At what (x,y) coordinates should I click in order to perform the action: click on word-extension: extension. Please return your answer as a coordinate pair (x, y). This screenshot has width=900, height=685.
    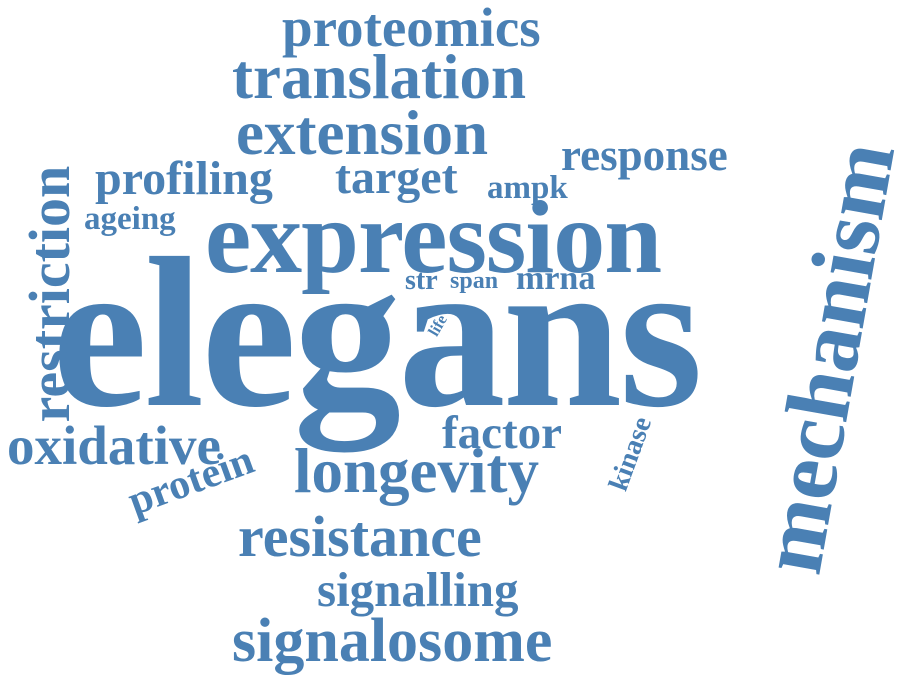
    Looking at the image, I should click on (362, 133).